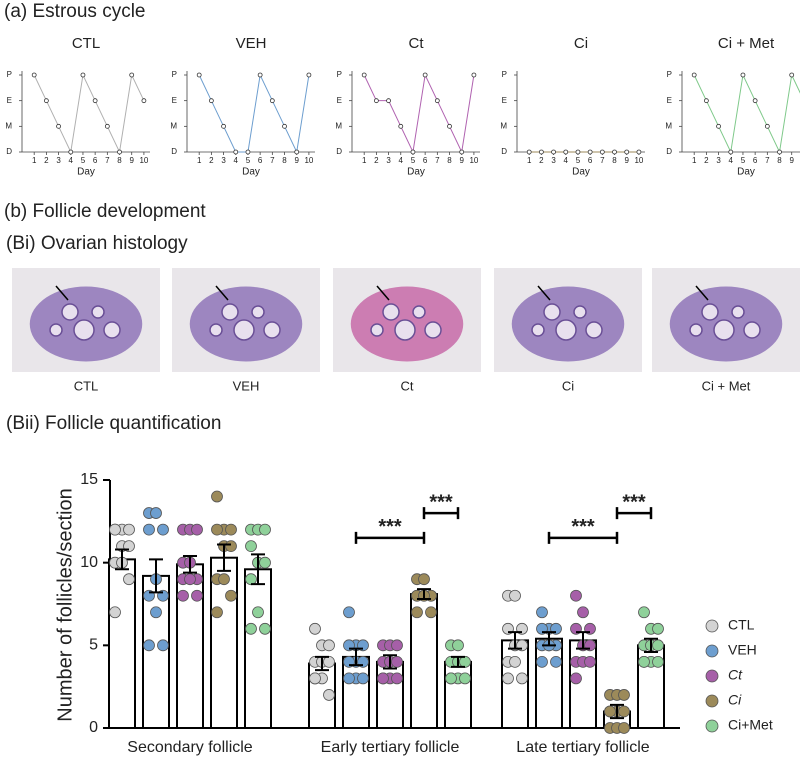  Describe the element at coordinates (742, 650) in the screenshot. I see `legend-label: VEH` at that location.